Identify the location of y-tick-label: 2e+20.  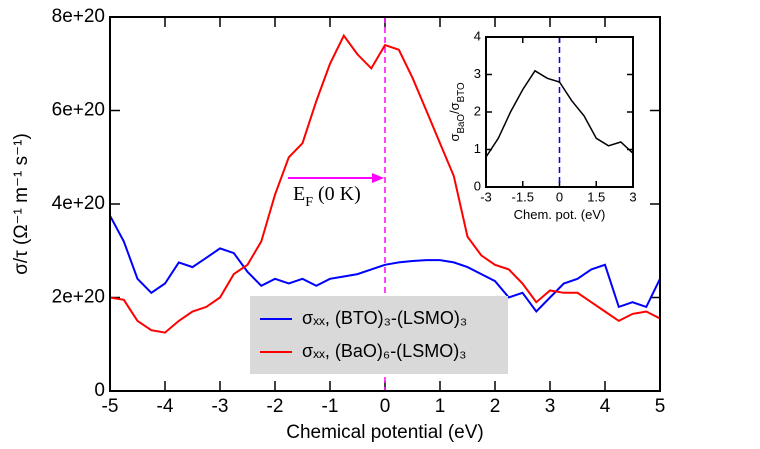
(78, 297).